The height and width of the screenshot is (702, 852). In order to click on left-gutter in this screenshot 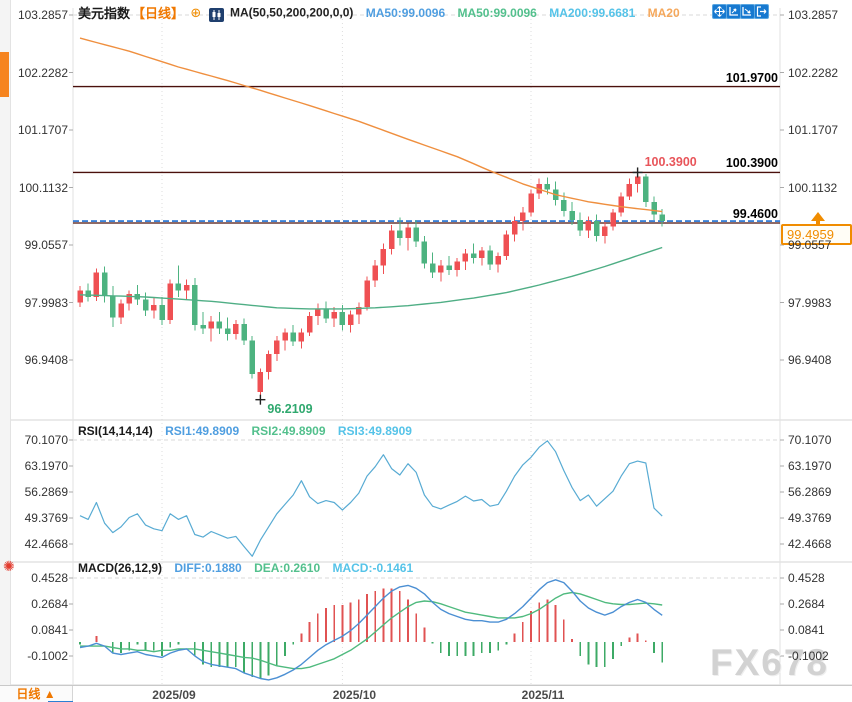, I will do `click(5, 342)`.